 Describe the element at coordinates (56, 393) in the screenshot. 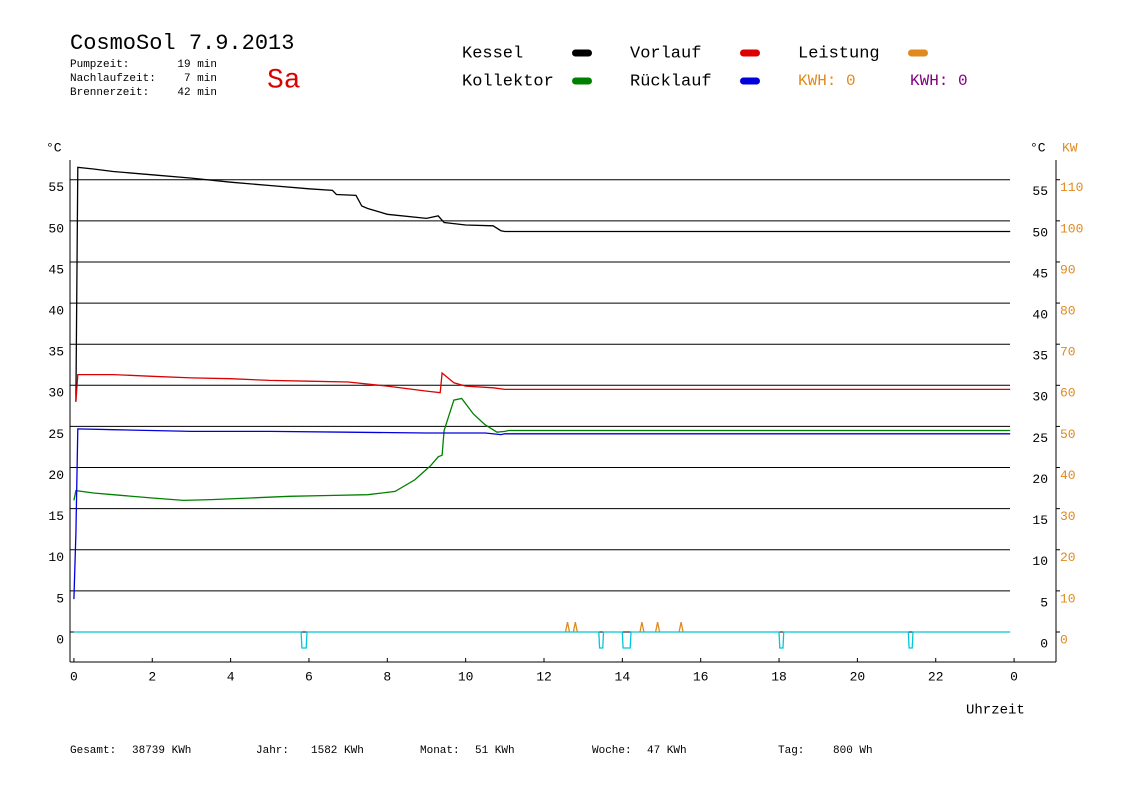

I see `y-tick-label: 30` at that location.